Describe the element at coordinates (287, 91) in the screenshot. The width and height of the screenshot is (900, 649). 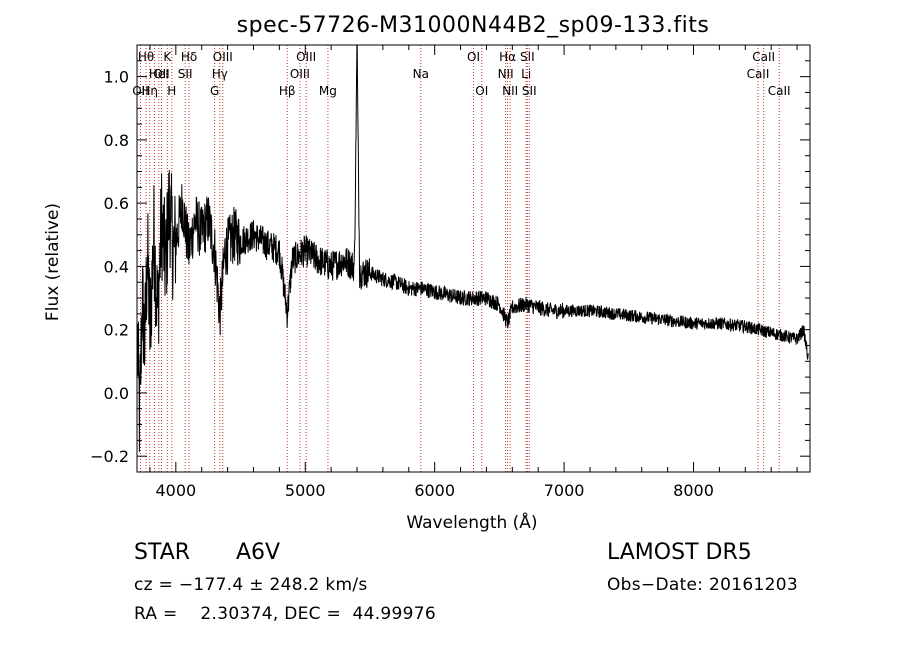
I see `spectral-line-label: Hβ` at that location.